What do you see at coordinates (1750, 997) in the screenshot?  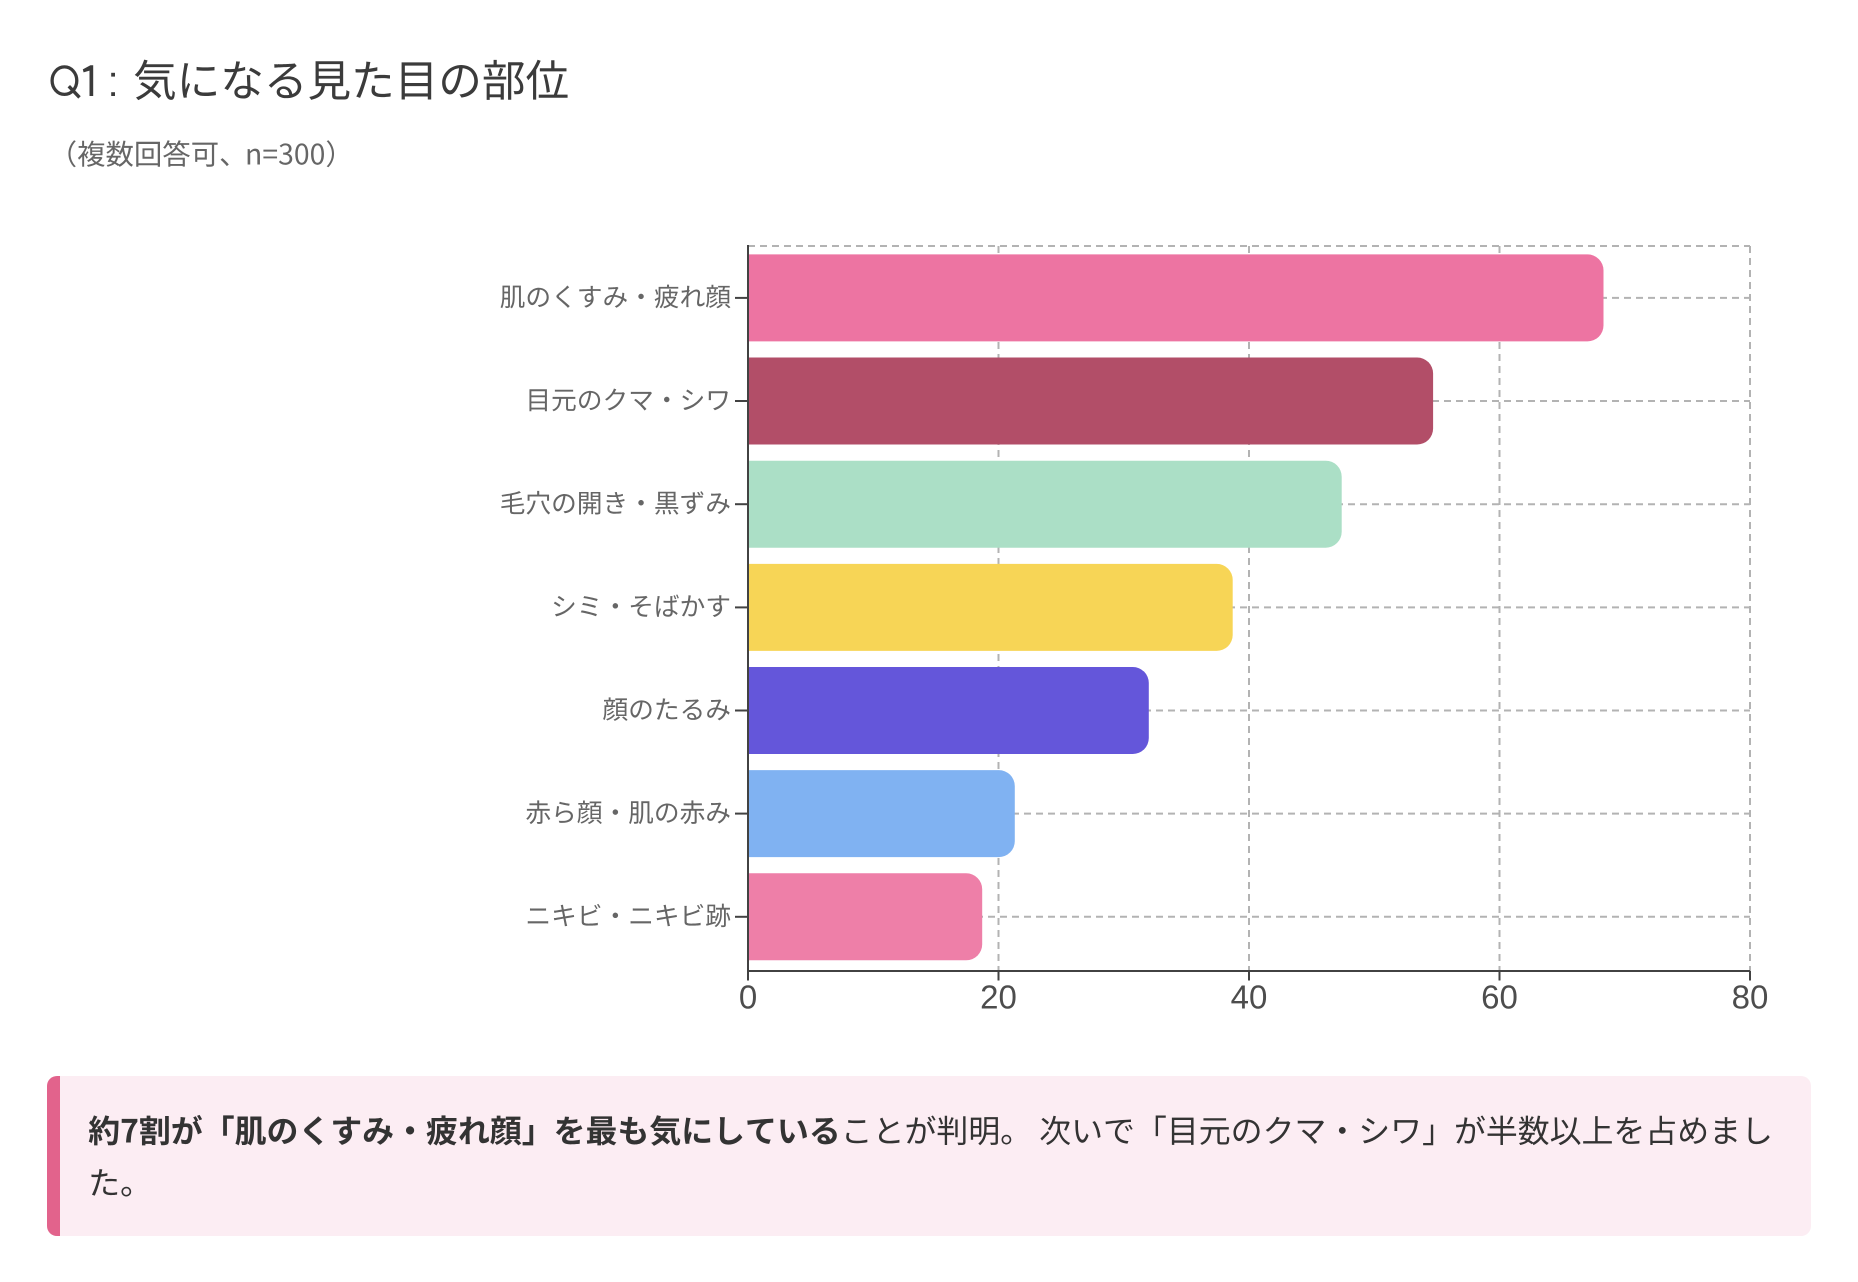 I see `svg-text: 80` at bounding box center [1750, 997].